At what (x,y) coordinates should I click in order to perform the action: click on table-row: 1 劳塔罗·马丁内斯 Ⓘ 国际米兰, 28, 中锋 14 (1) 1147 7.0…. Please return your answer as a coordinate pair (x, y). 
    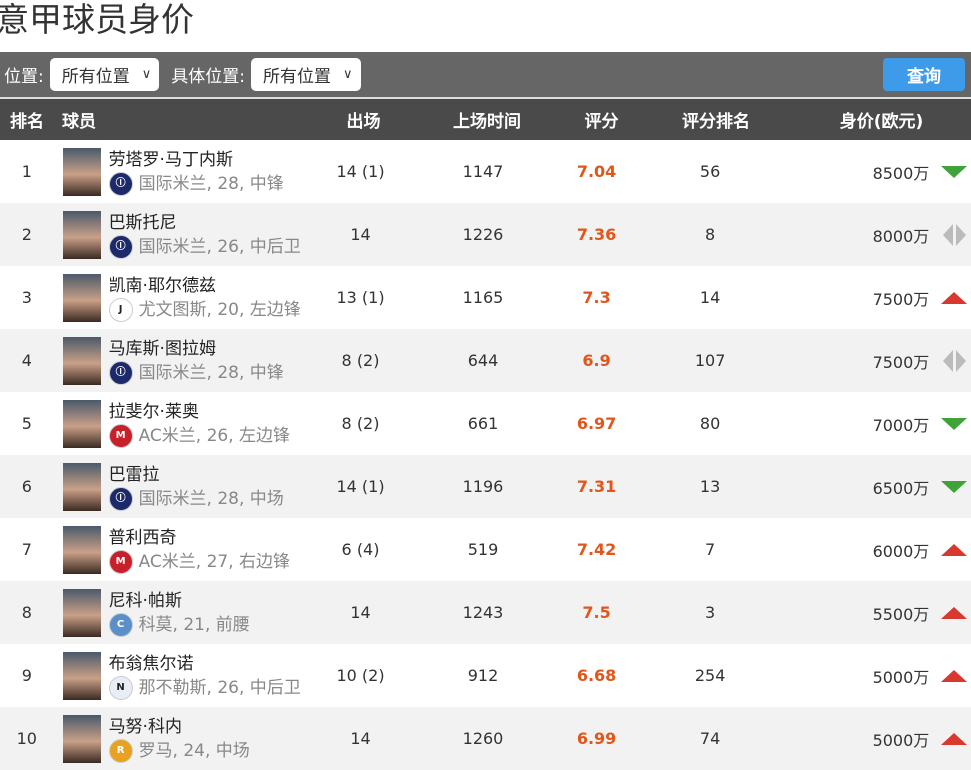
    Looking at the image, I should click on (485, 171).